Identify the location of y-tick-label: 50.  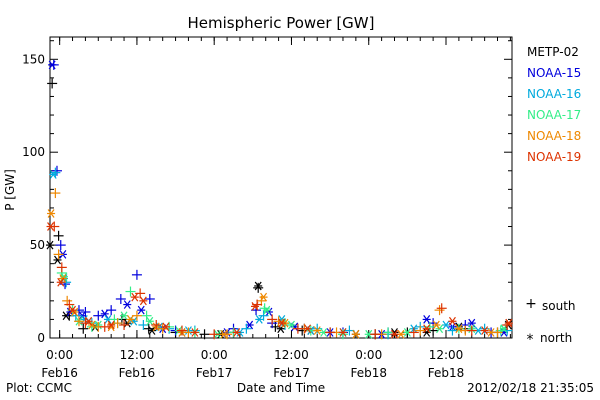
(37, 245).